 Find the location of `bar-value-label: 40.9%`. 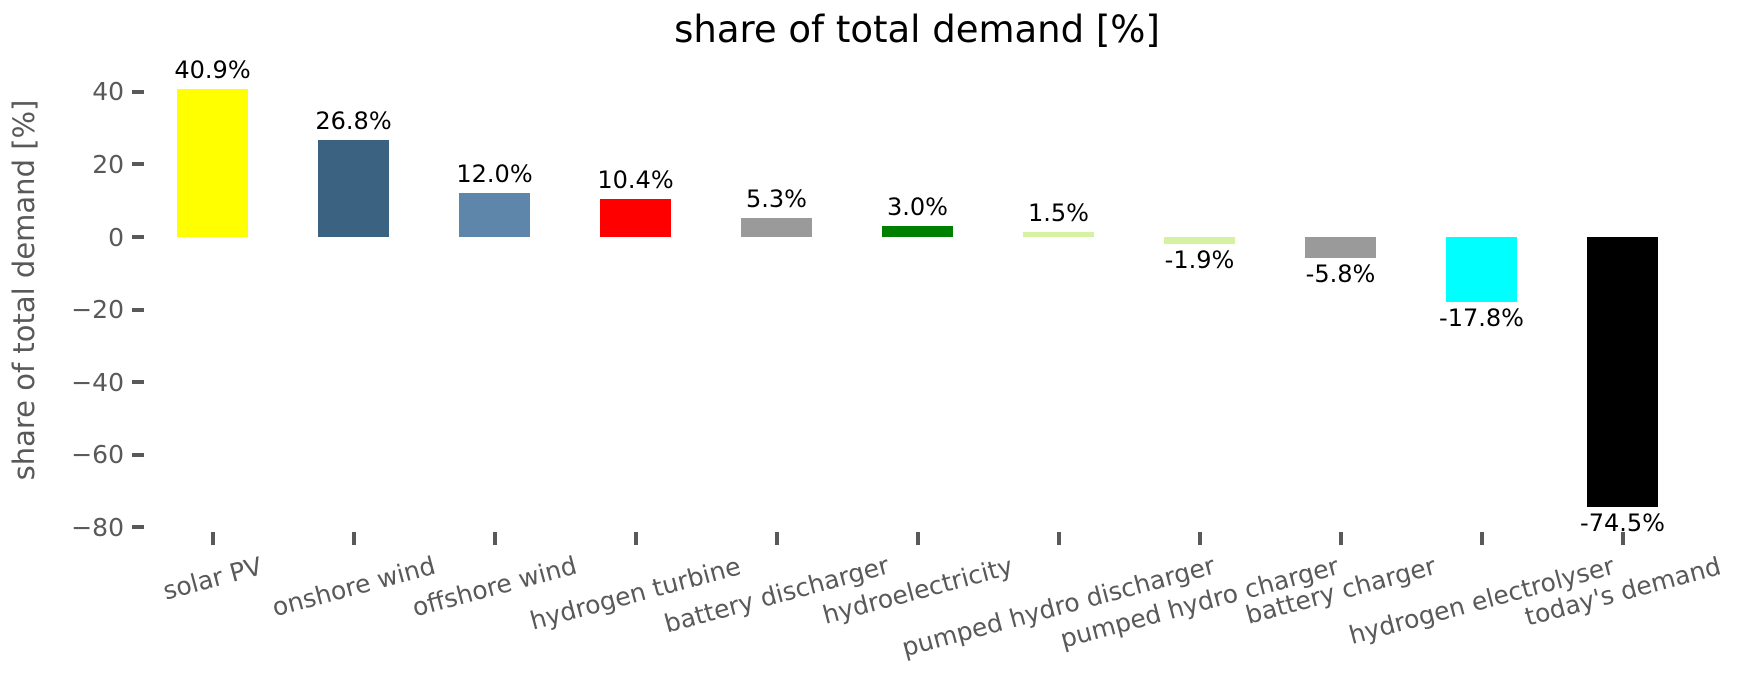

bar-value-label: 40.9% is located at coordinates (212, 69).